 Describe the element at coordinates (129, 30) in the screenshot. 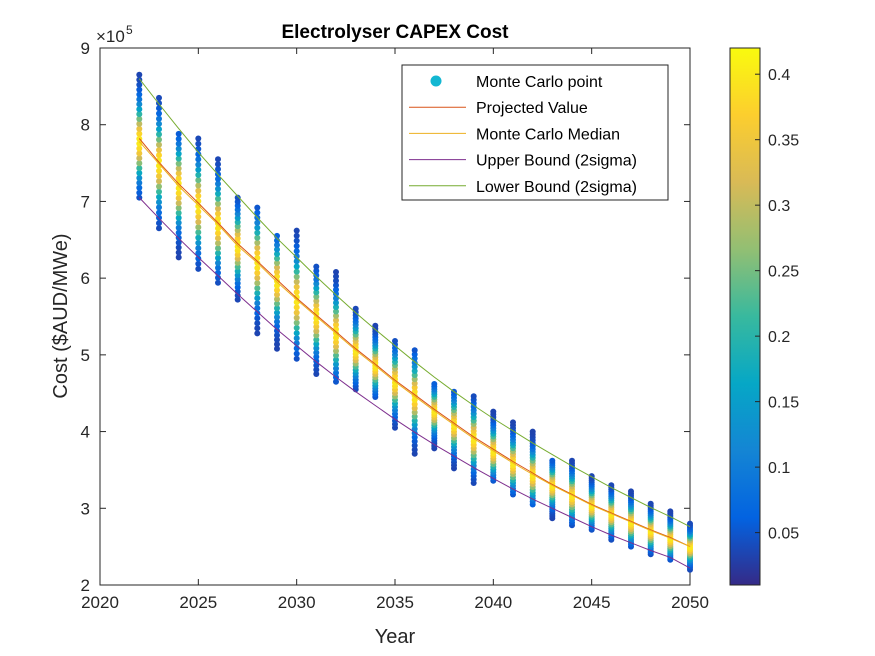

I see `y-axis-multiplier-power: 5` at that location.